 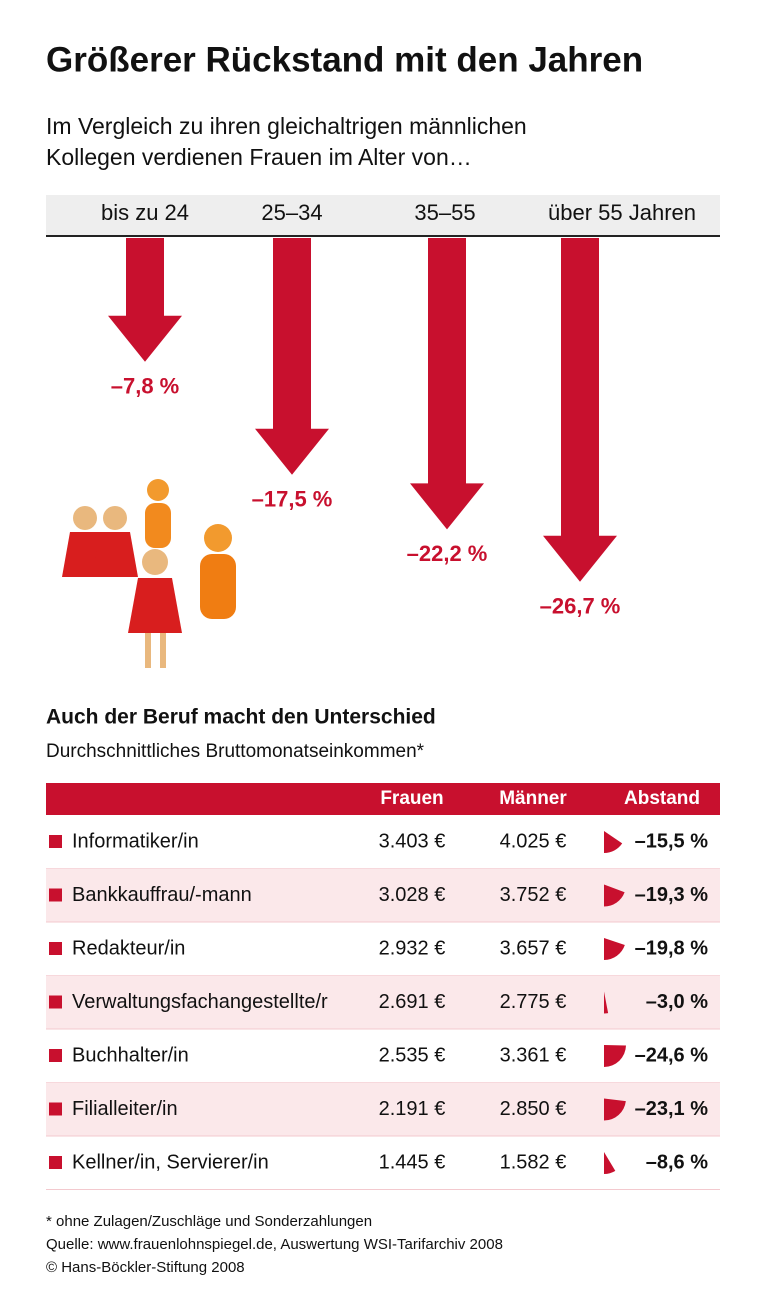 I want to click on gap-label: –15,5 %, so click(x=672, y=841).